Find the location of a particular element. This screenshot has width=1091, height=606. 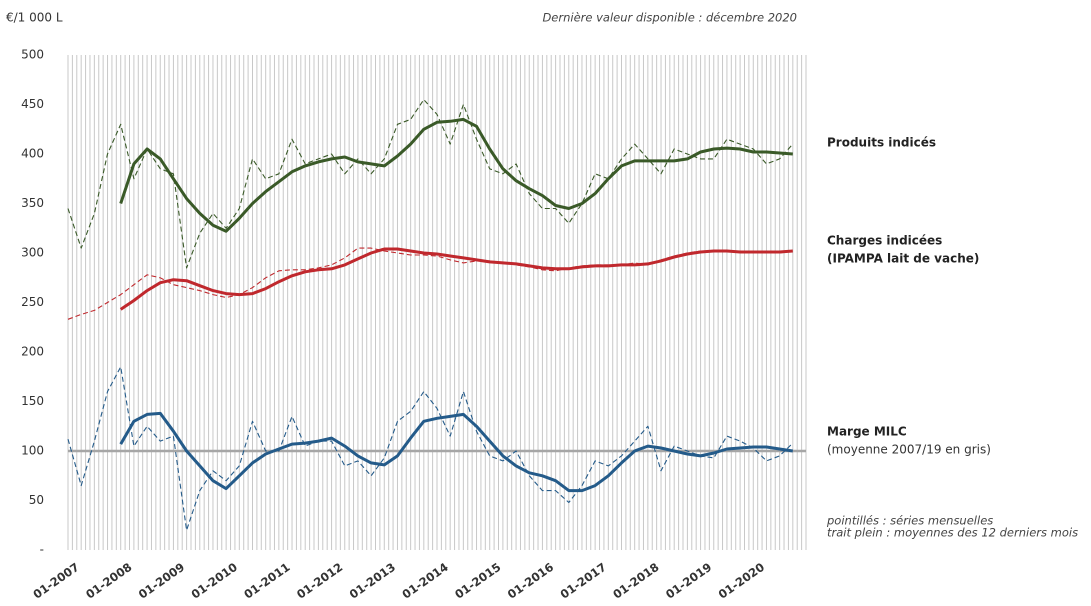

y-tick-label: 300 is located at coordinates (32, 253).